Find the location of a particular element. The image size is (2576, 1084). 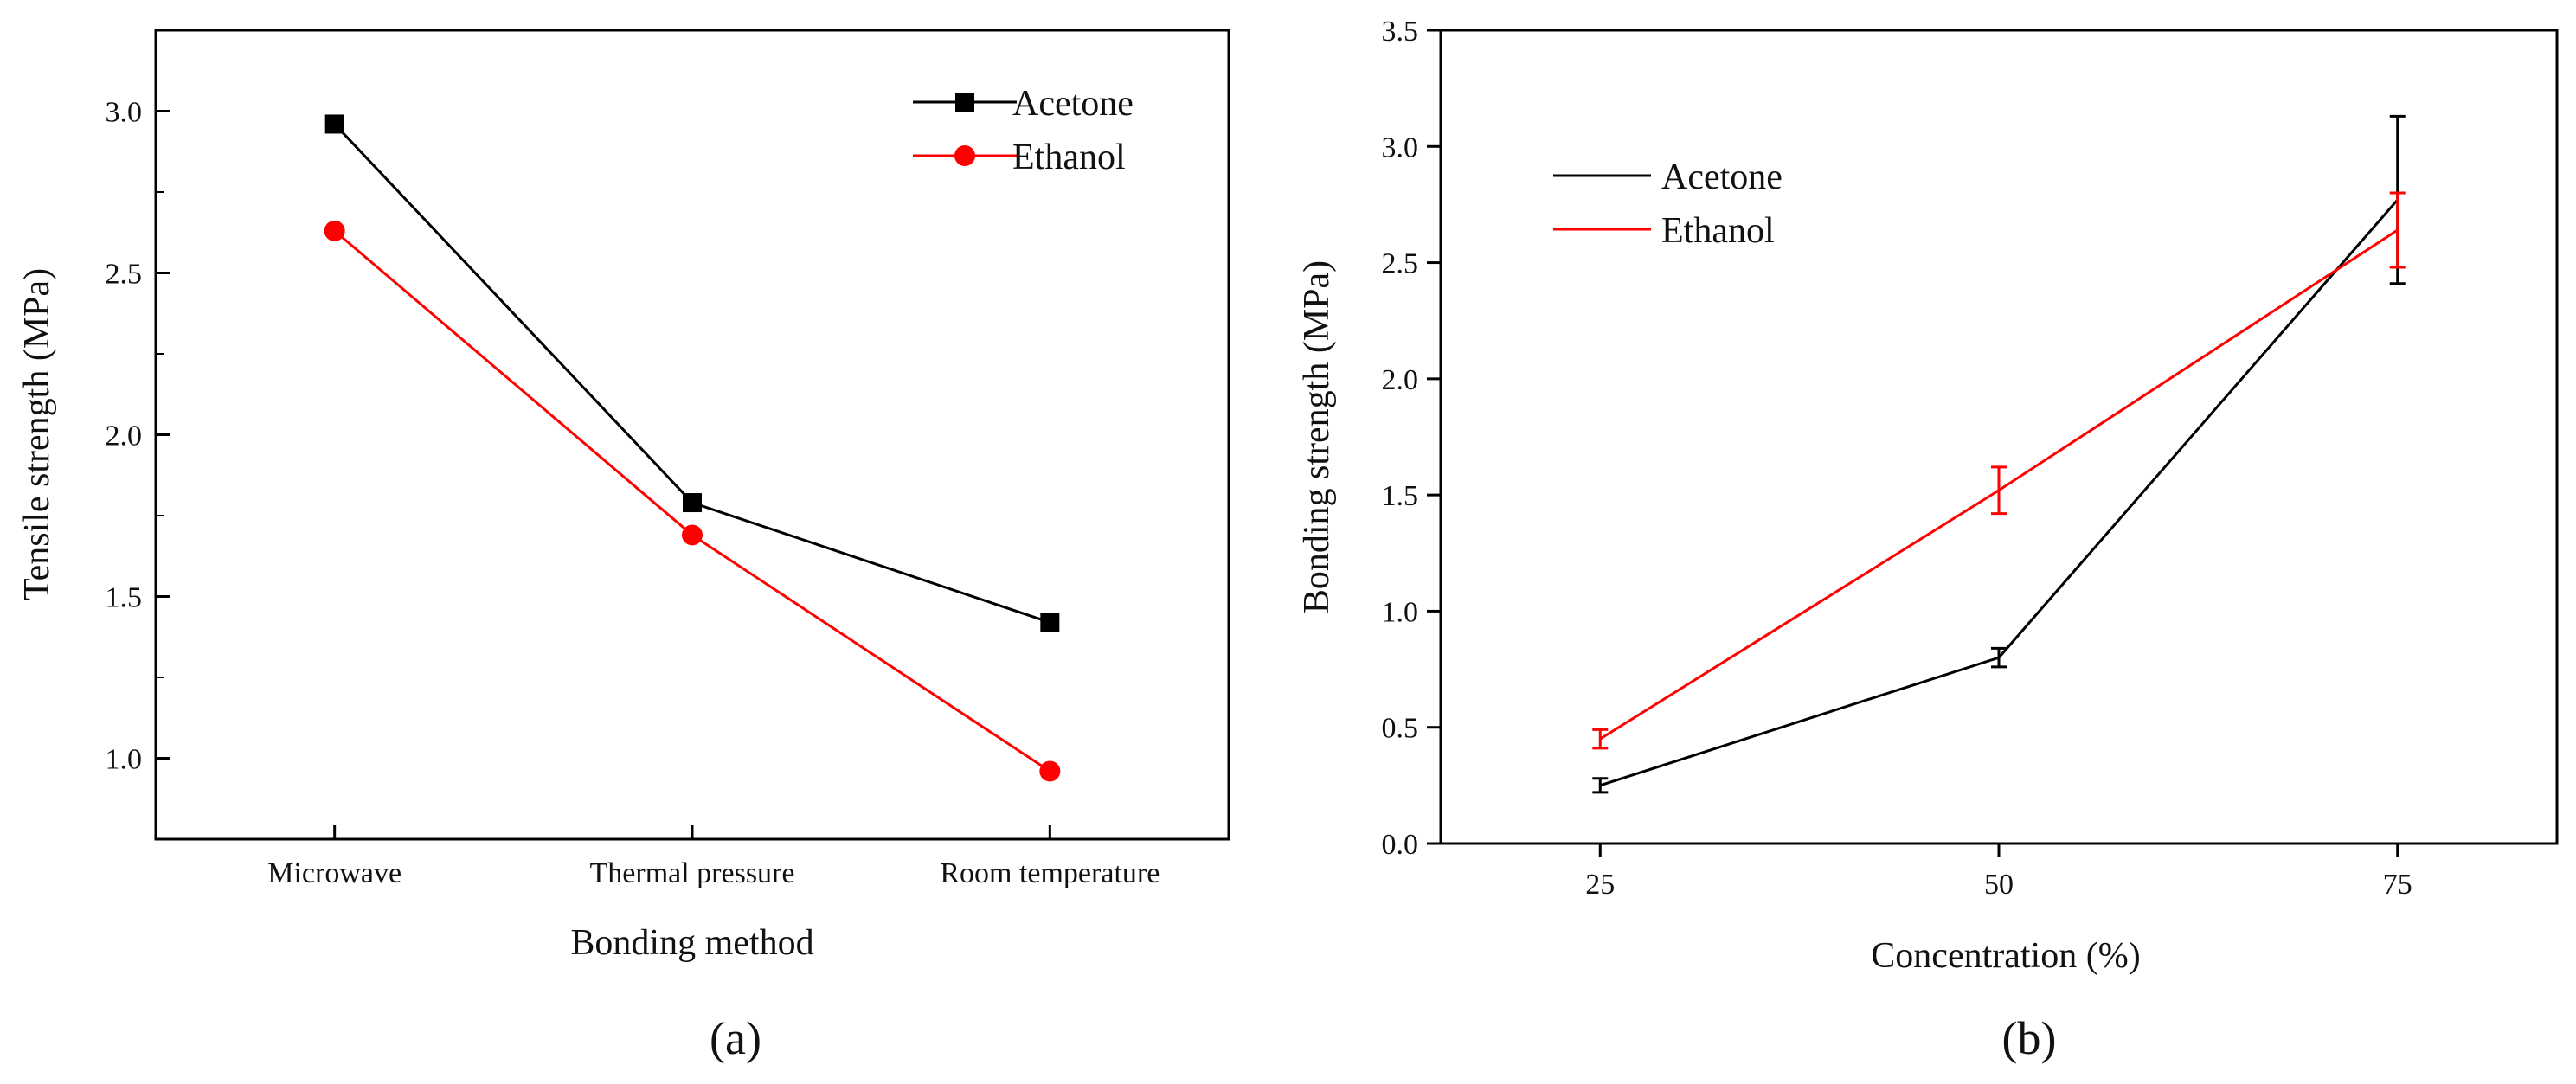

series-line-a-acetone is located at coordinates (692, 374).